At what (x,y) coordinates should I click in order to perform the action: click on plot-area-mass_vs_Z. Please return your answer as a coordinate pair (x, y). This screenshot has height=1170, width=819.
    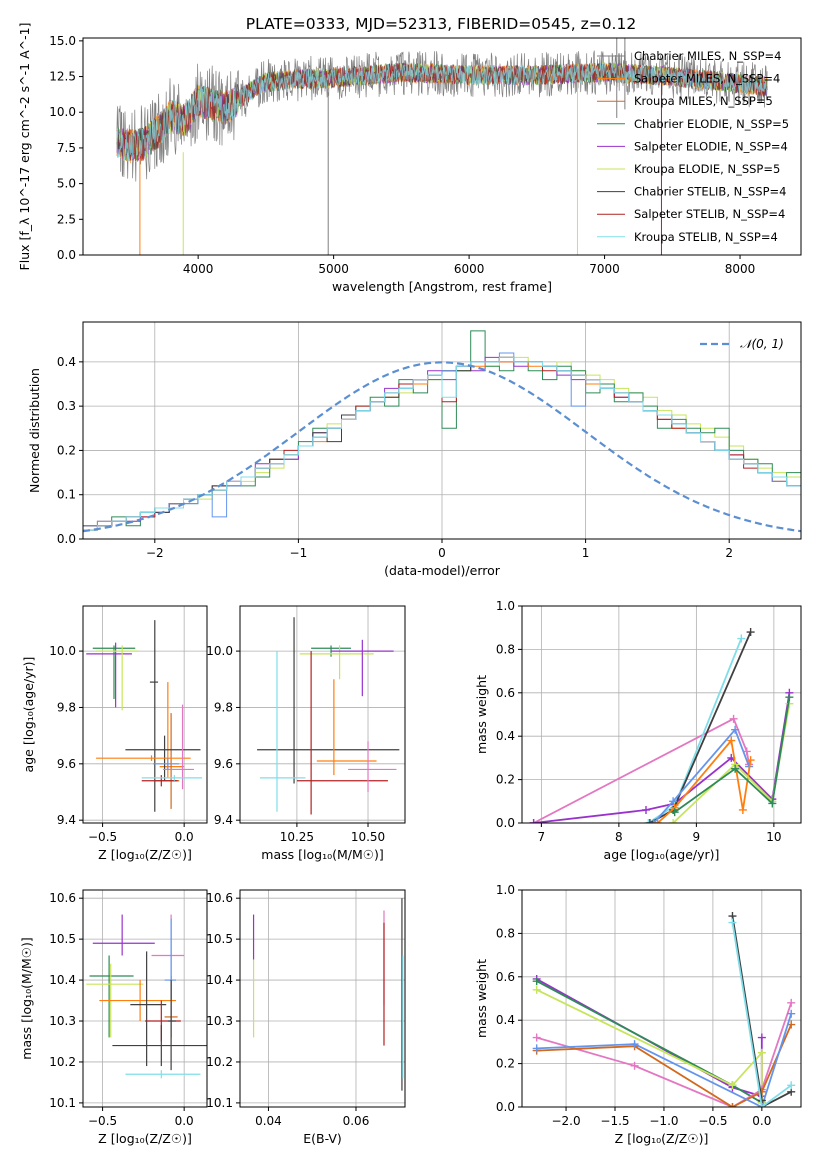
    Looking at the image, I should click on (146, 996).